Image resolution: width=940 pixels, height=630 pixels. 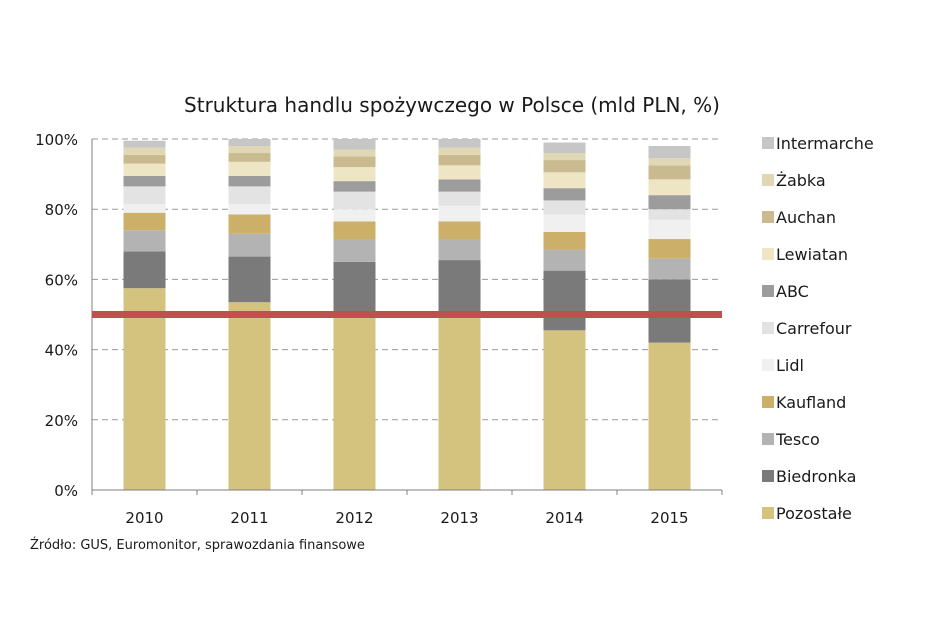 I want to click on y-tick-label: 60%, so click(x=61, y=280).